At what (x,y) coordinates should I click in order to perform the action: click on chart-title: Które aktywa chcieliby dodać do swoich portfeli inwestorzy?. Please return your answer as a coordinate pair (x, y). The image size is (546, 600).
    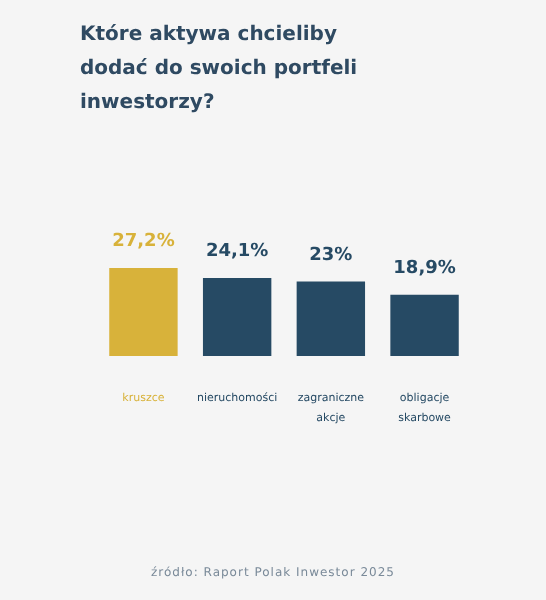
    Looking at the image, I should click on (219, 69).